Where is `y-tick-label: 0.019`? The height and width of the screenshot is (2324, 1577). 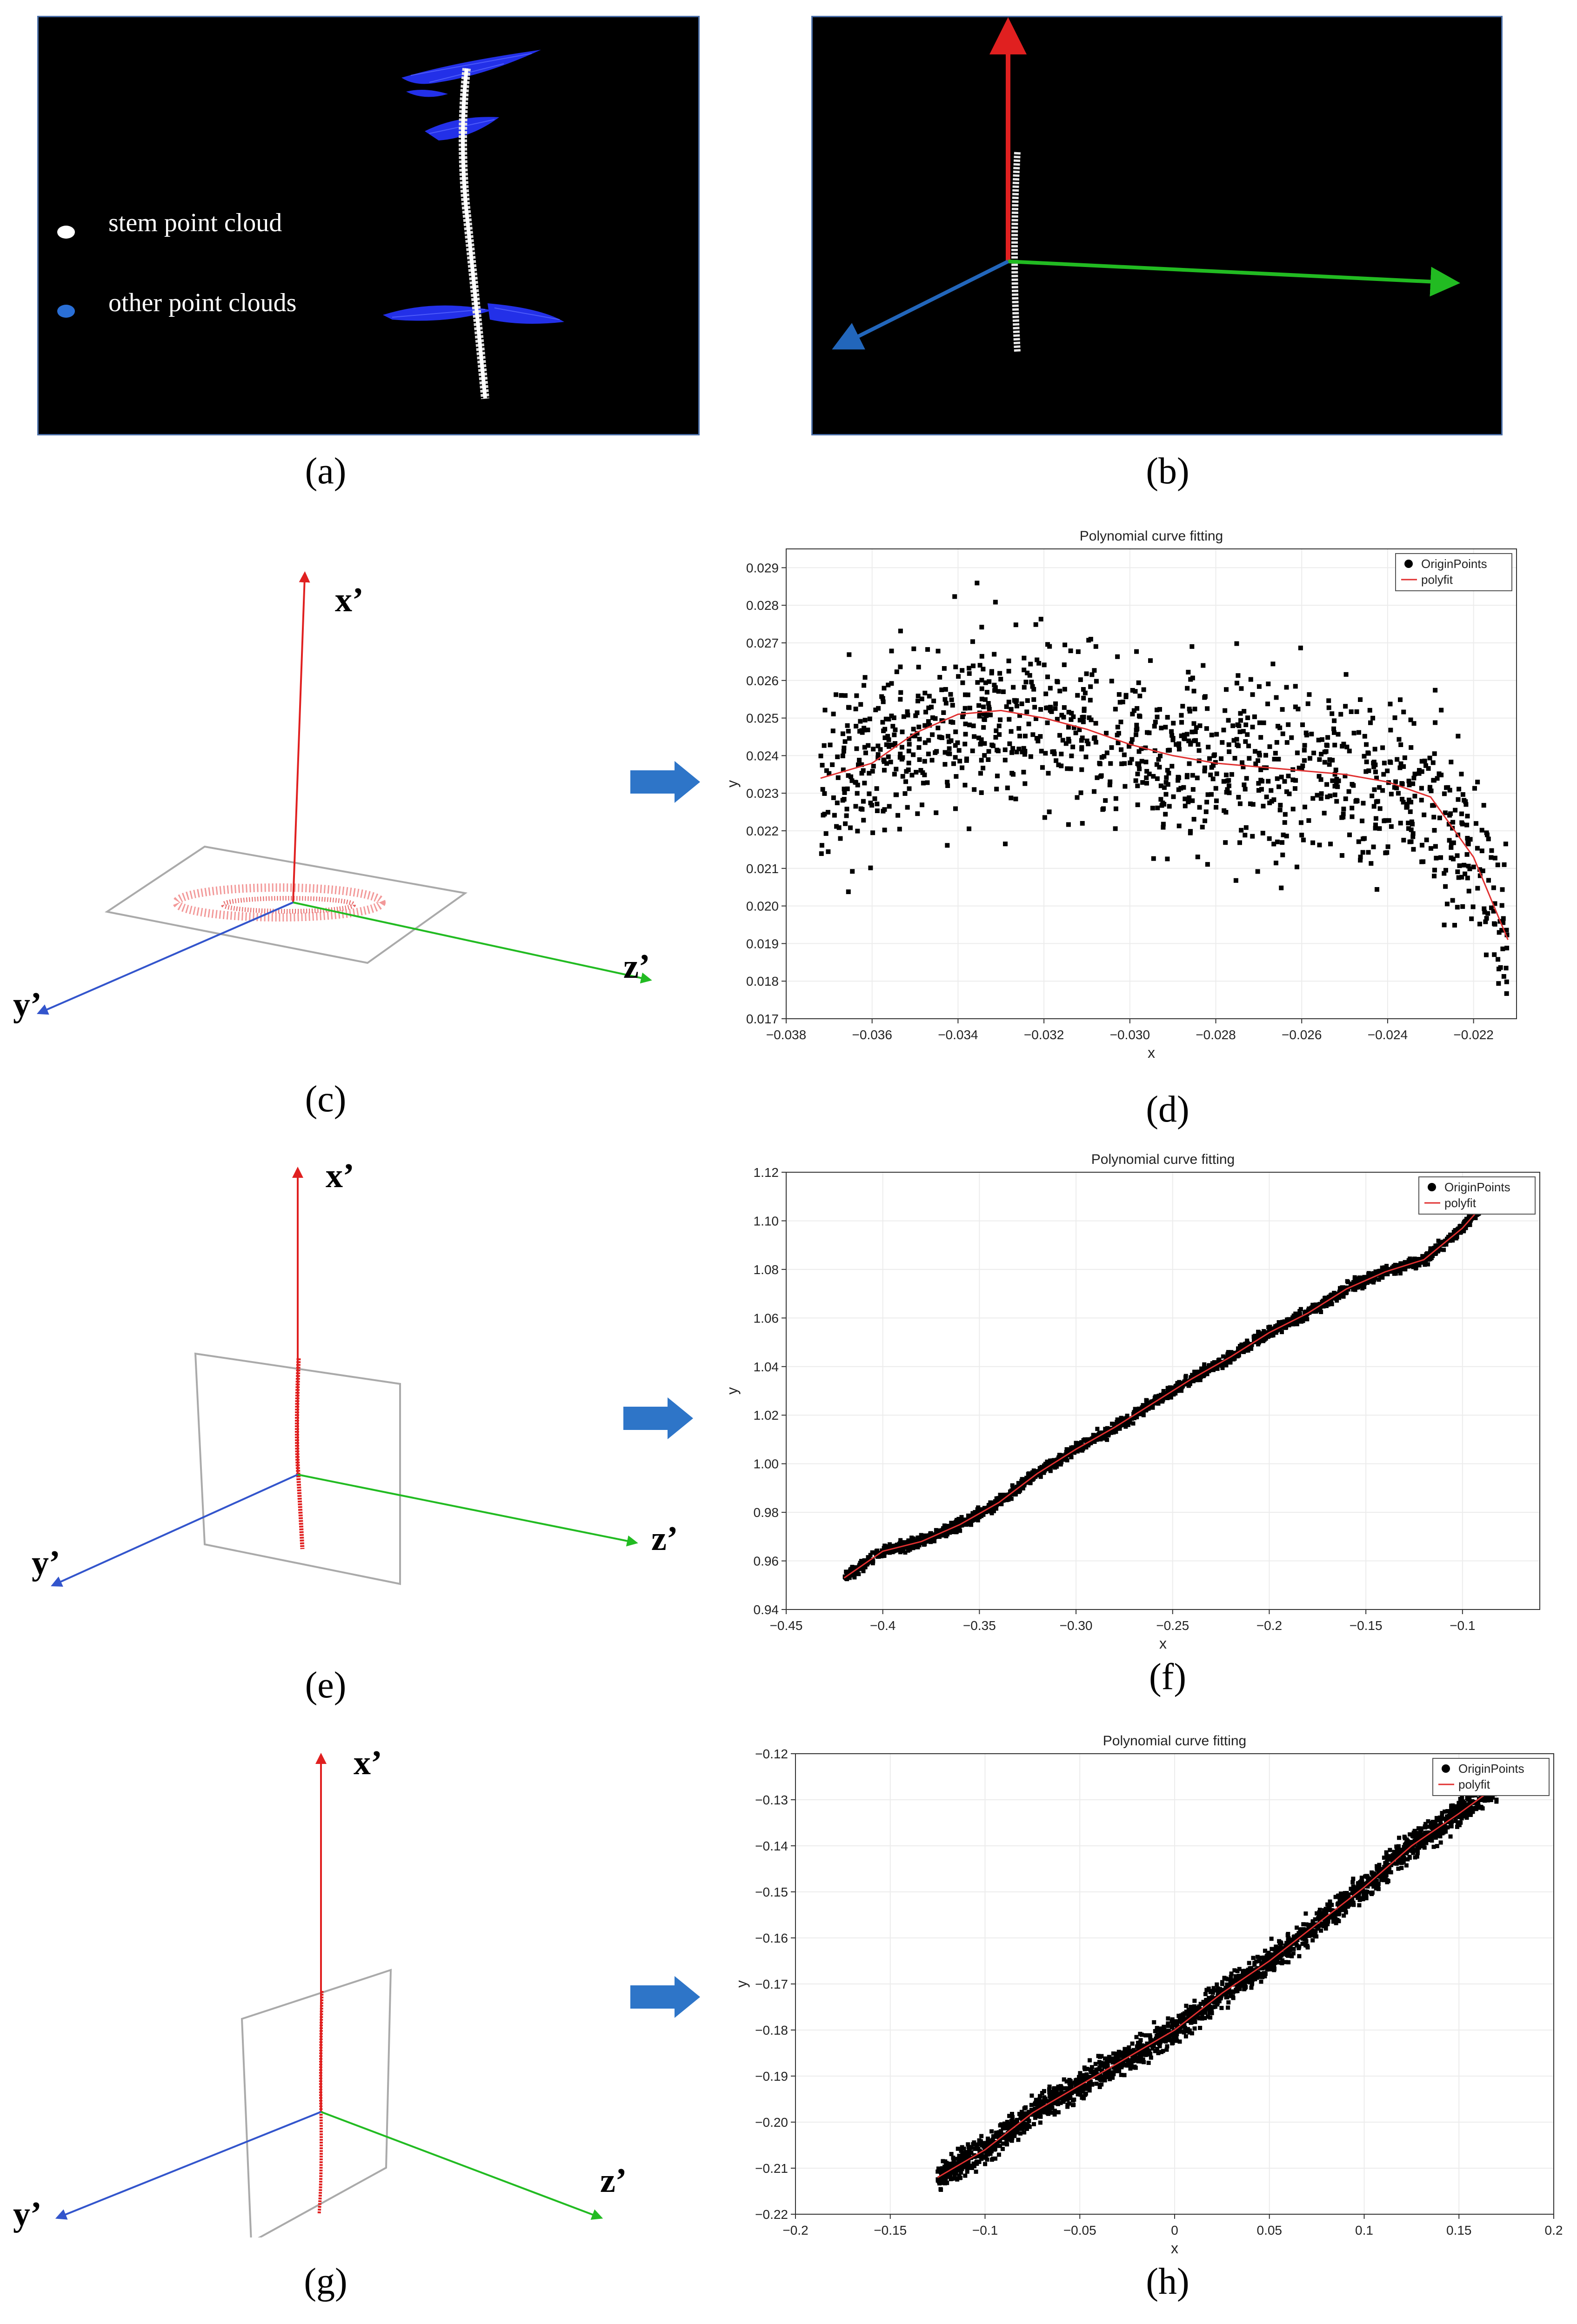 y-tick-label: 0.019 is located at coordinates (762, 943).